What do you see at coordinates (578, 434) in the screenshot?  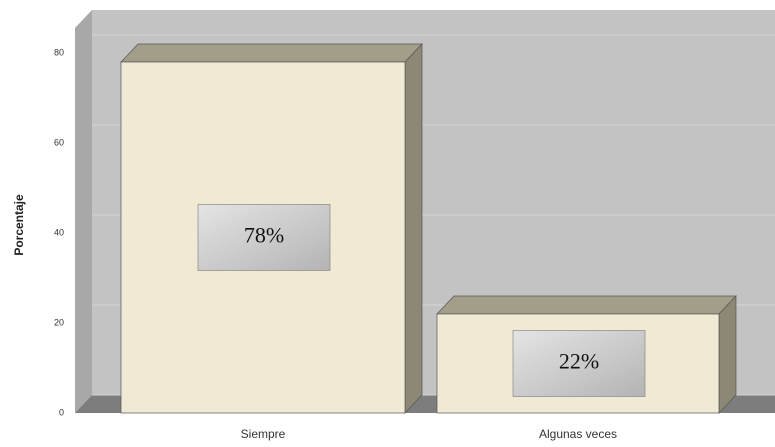 I see `x-tick-label: Algunas veces` at bounding box center [578, 434].